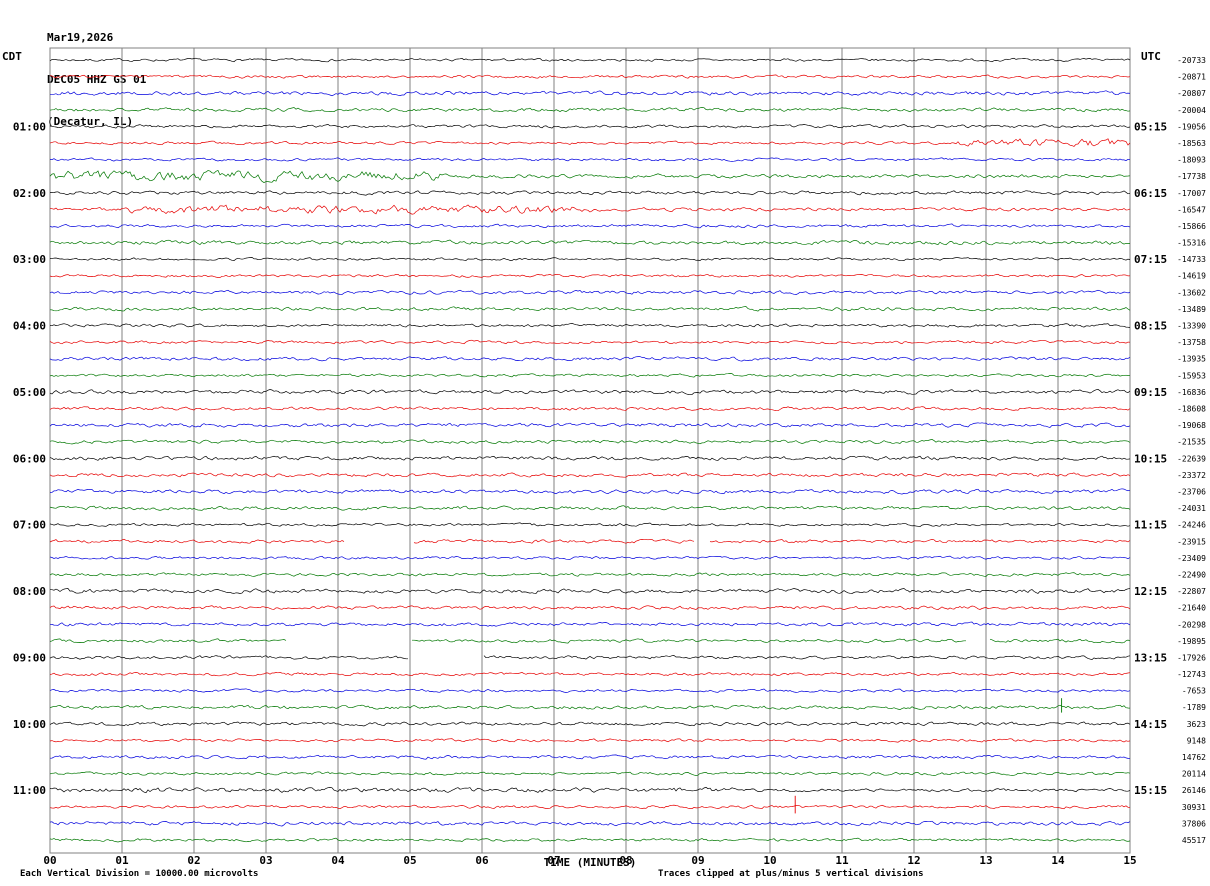 This screenshot has height=886, width=1210. I want to click on right-amplitude-value: -13935, so click(1191, 359).